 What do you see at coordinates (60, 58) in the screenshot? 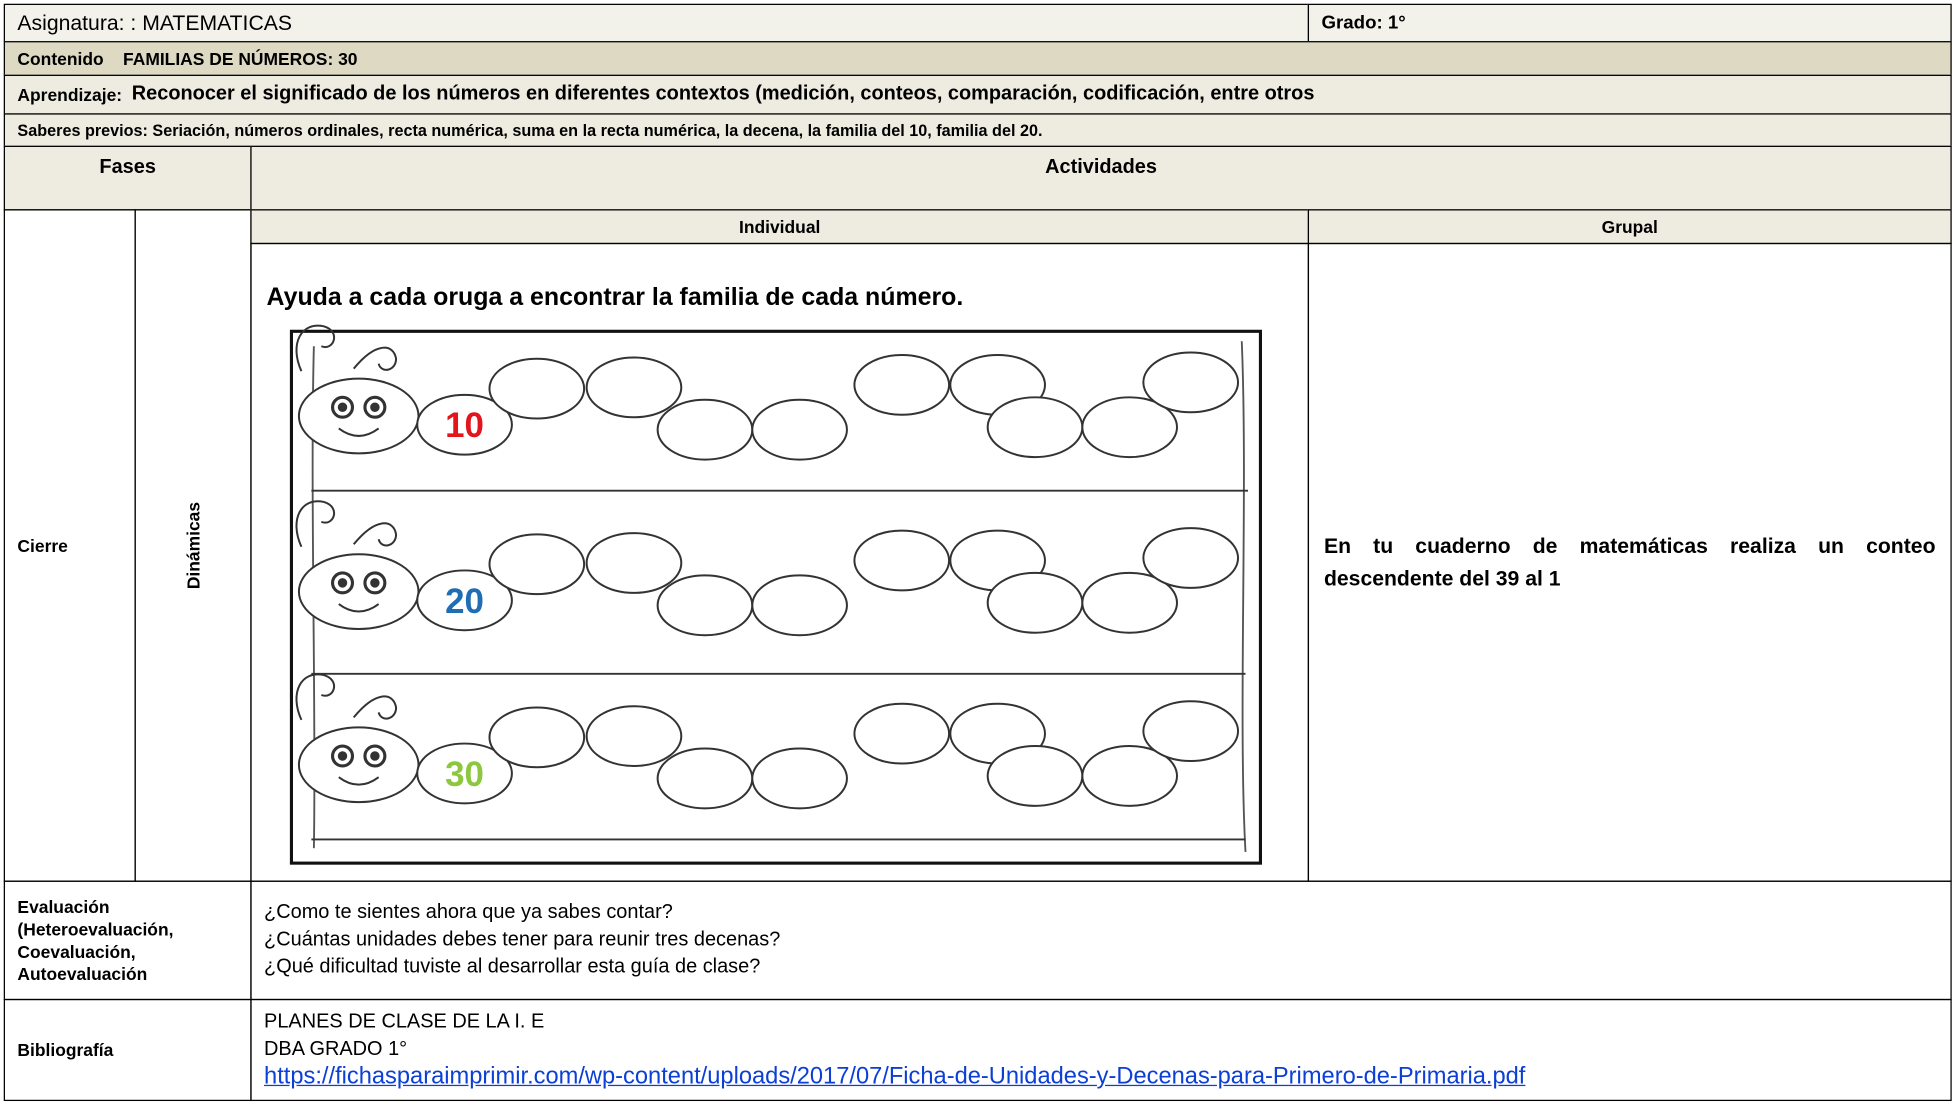
I see `content-label: Contenido` at bounding box center [60, 58].